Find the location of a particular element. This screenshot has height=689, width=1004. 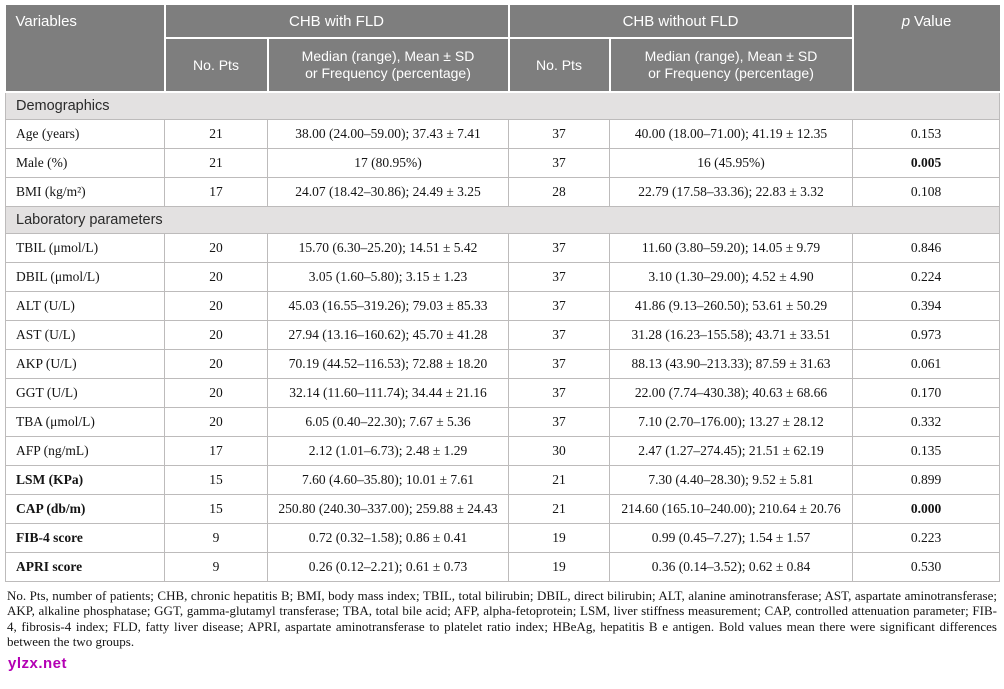

variable-label: AKP (U/L) is located at coordinates (85, 363).